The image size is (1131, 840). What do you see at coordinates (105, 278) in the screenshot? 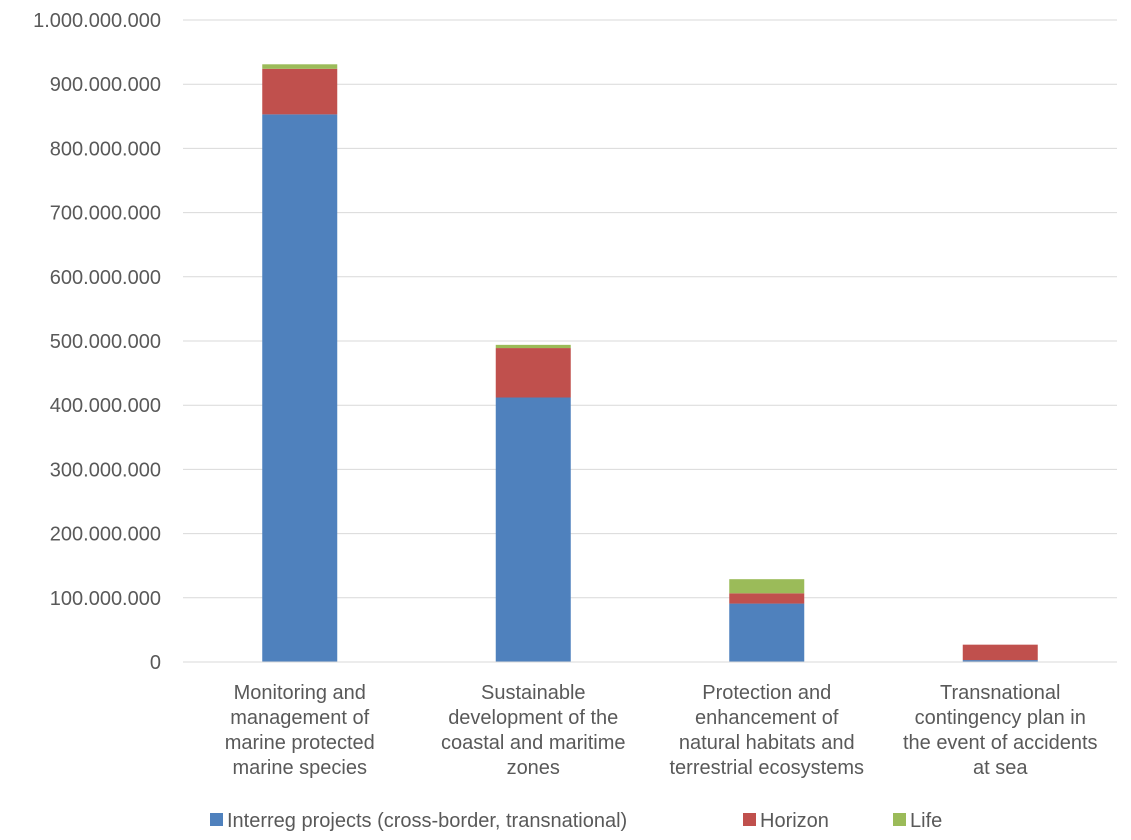
I see `y-tick-label: 600.000.000` at bounding box center [105, 278].